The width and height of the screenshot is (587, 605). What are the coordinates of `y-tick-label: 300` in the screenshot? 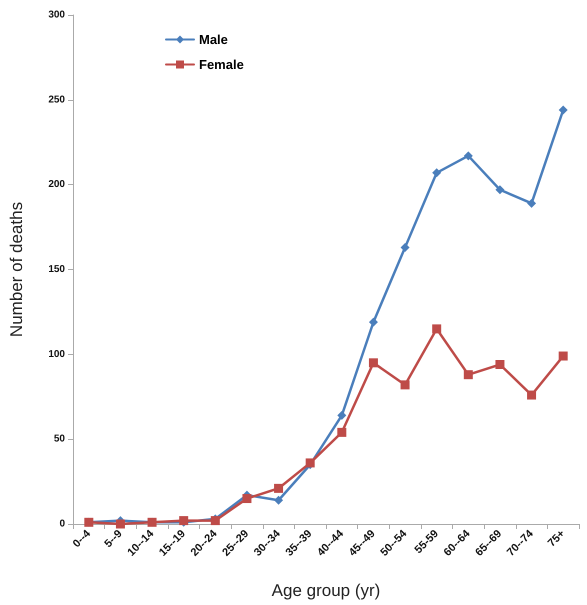 It's located at (57, 15).